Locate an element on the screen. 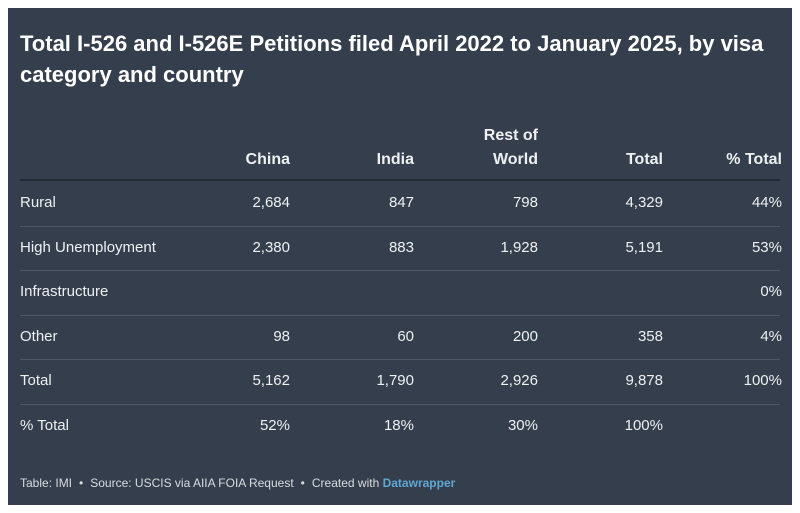  cell-value: 53% is located at coordinates (766, 247).